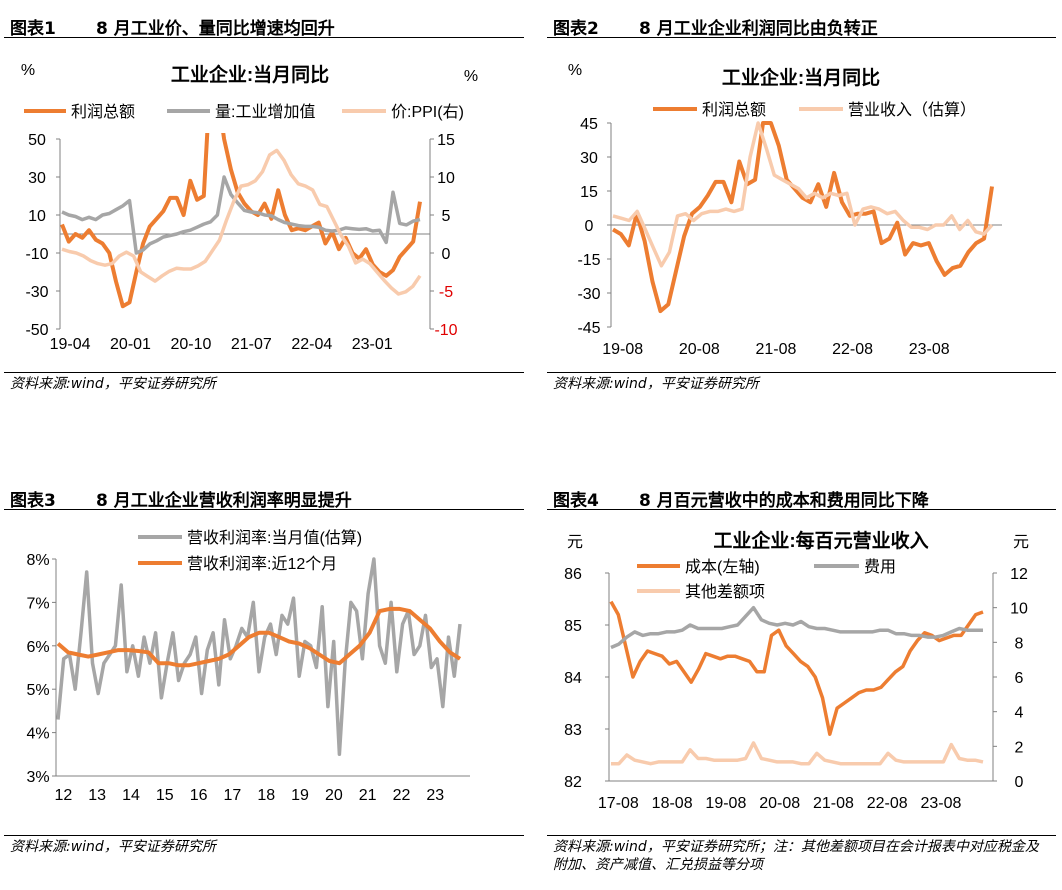 This screenshot has width=1062, height=890. I want to click on y-tick-label: -50, so click(36, 330).